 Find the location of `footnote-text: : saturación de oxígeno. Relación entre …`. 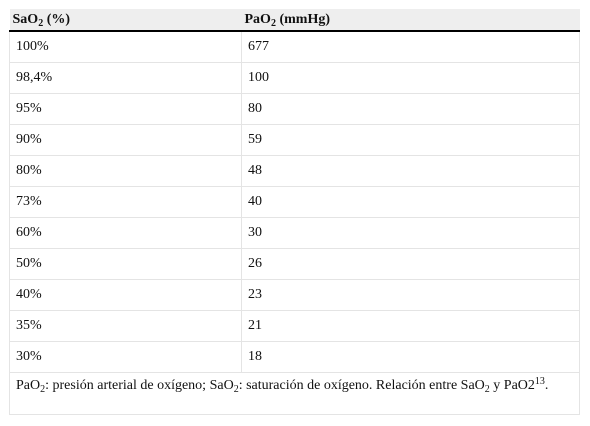

footnote-text: : saturación de oxígeno. Relación entre … is located at coordinates (361, 385).